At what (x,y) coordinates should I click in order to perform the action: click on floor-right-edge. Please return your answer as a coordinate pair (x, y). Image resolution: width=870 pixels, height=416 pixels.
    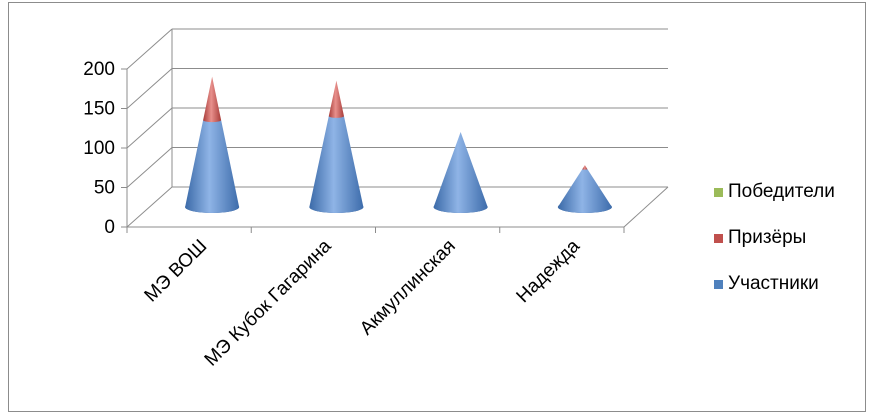
    Looking at the image, I should click on (646, 207).